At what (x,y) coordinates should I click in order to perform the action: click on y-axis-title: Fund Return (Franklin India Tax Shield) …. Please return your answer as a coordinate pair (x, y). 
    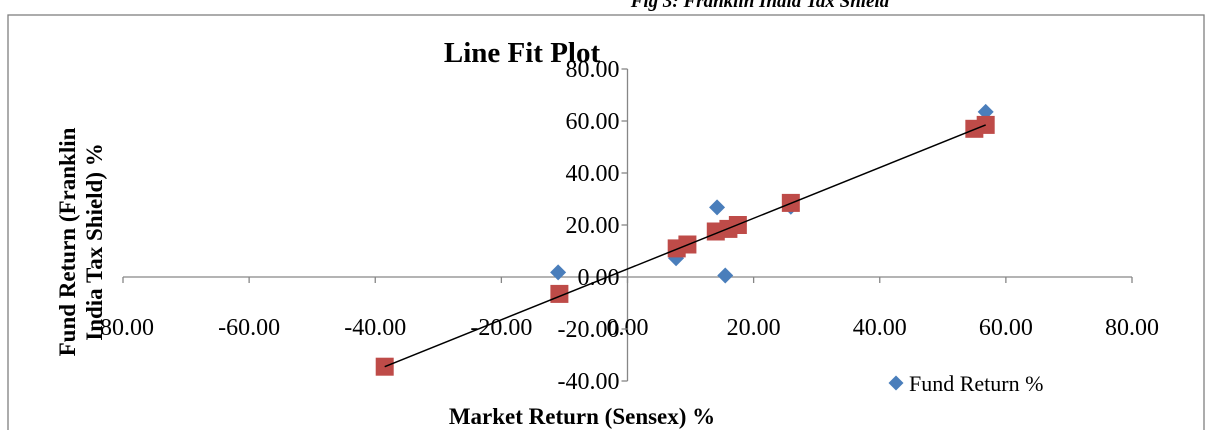
    Looking at the image, I should click on (81, 241).